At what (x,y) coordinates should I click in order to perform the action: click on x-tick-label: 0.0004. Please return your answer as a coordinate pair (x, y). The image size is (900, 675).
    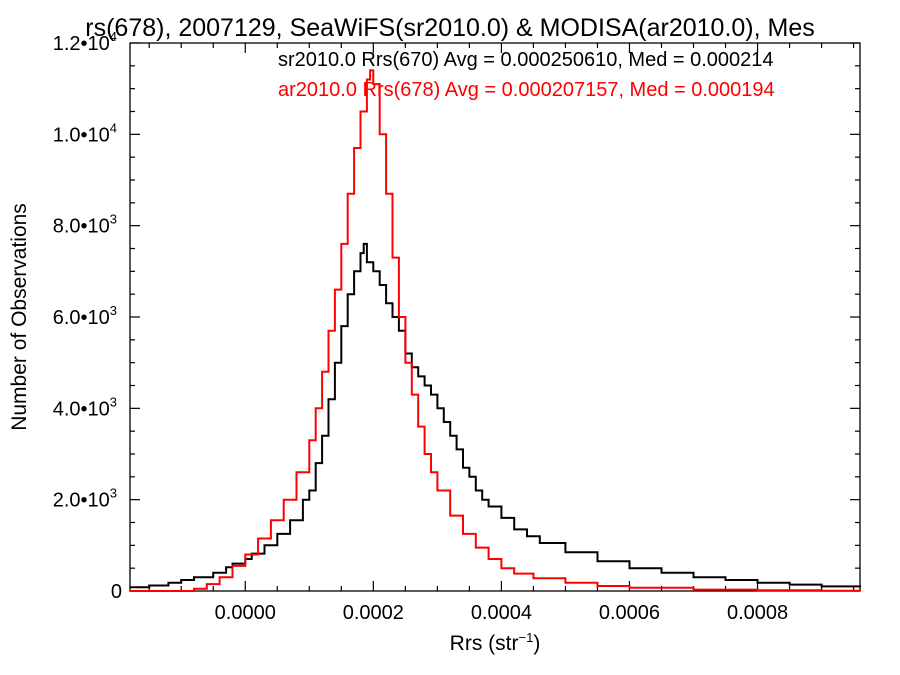
    Looking at the image, I should click on (501, 613).